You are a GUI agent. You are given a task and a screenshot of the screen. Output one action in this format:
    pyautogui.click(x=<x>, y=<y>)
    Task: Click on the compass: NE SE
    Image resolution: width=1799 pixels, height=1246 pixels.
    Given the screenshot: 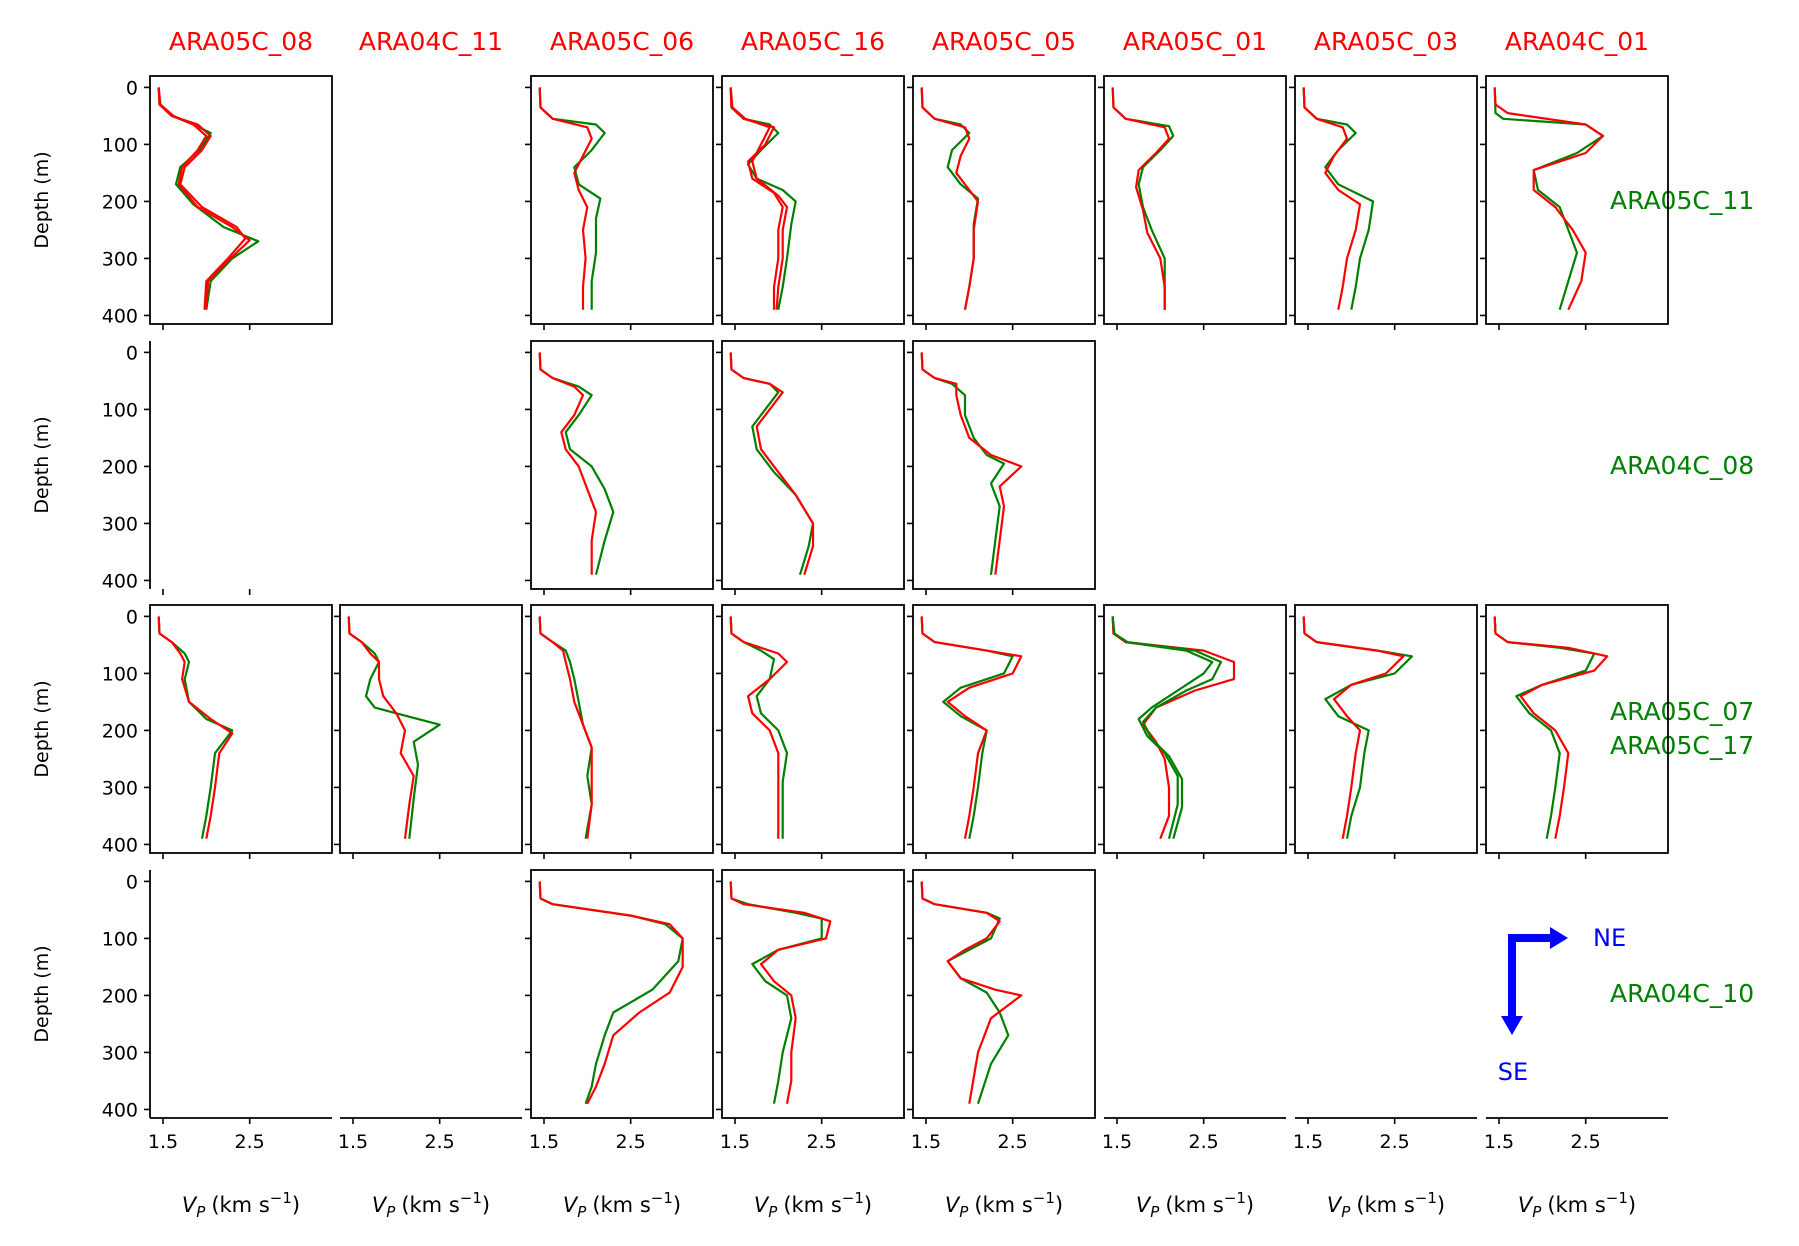 What is the action you would take?
    pyautogui.click(x=1562, y=1005)
    